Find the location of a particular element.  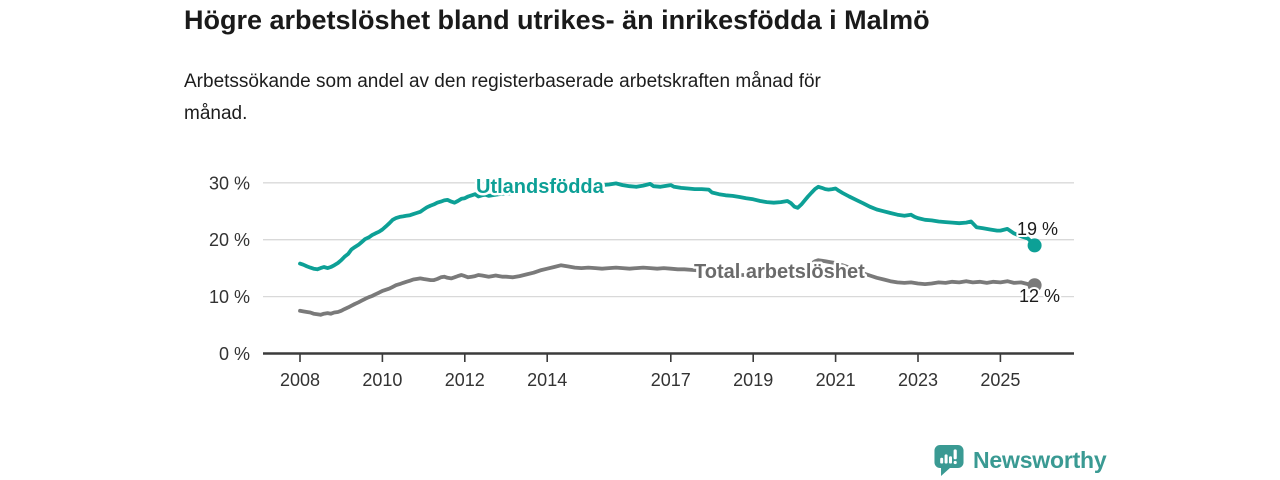

series-end-dot-utlandsfodda is located at coordinates (1034, 245).